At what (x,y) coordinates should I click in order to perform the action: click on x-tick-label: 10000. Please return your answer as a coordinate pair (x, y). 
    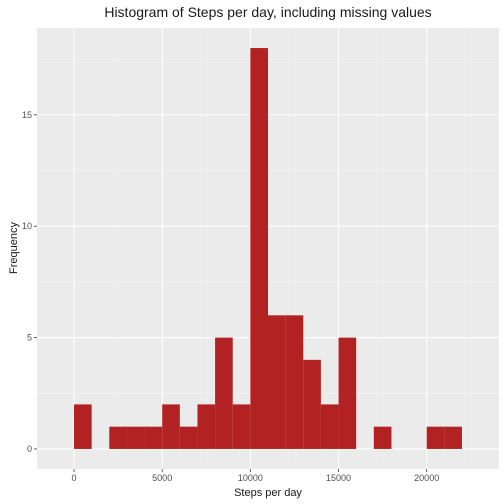
    Looking at the image, I should click on (250, 478).